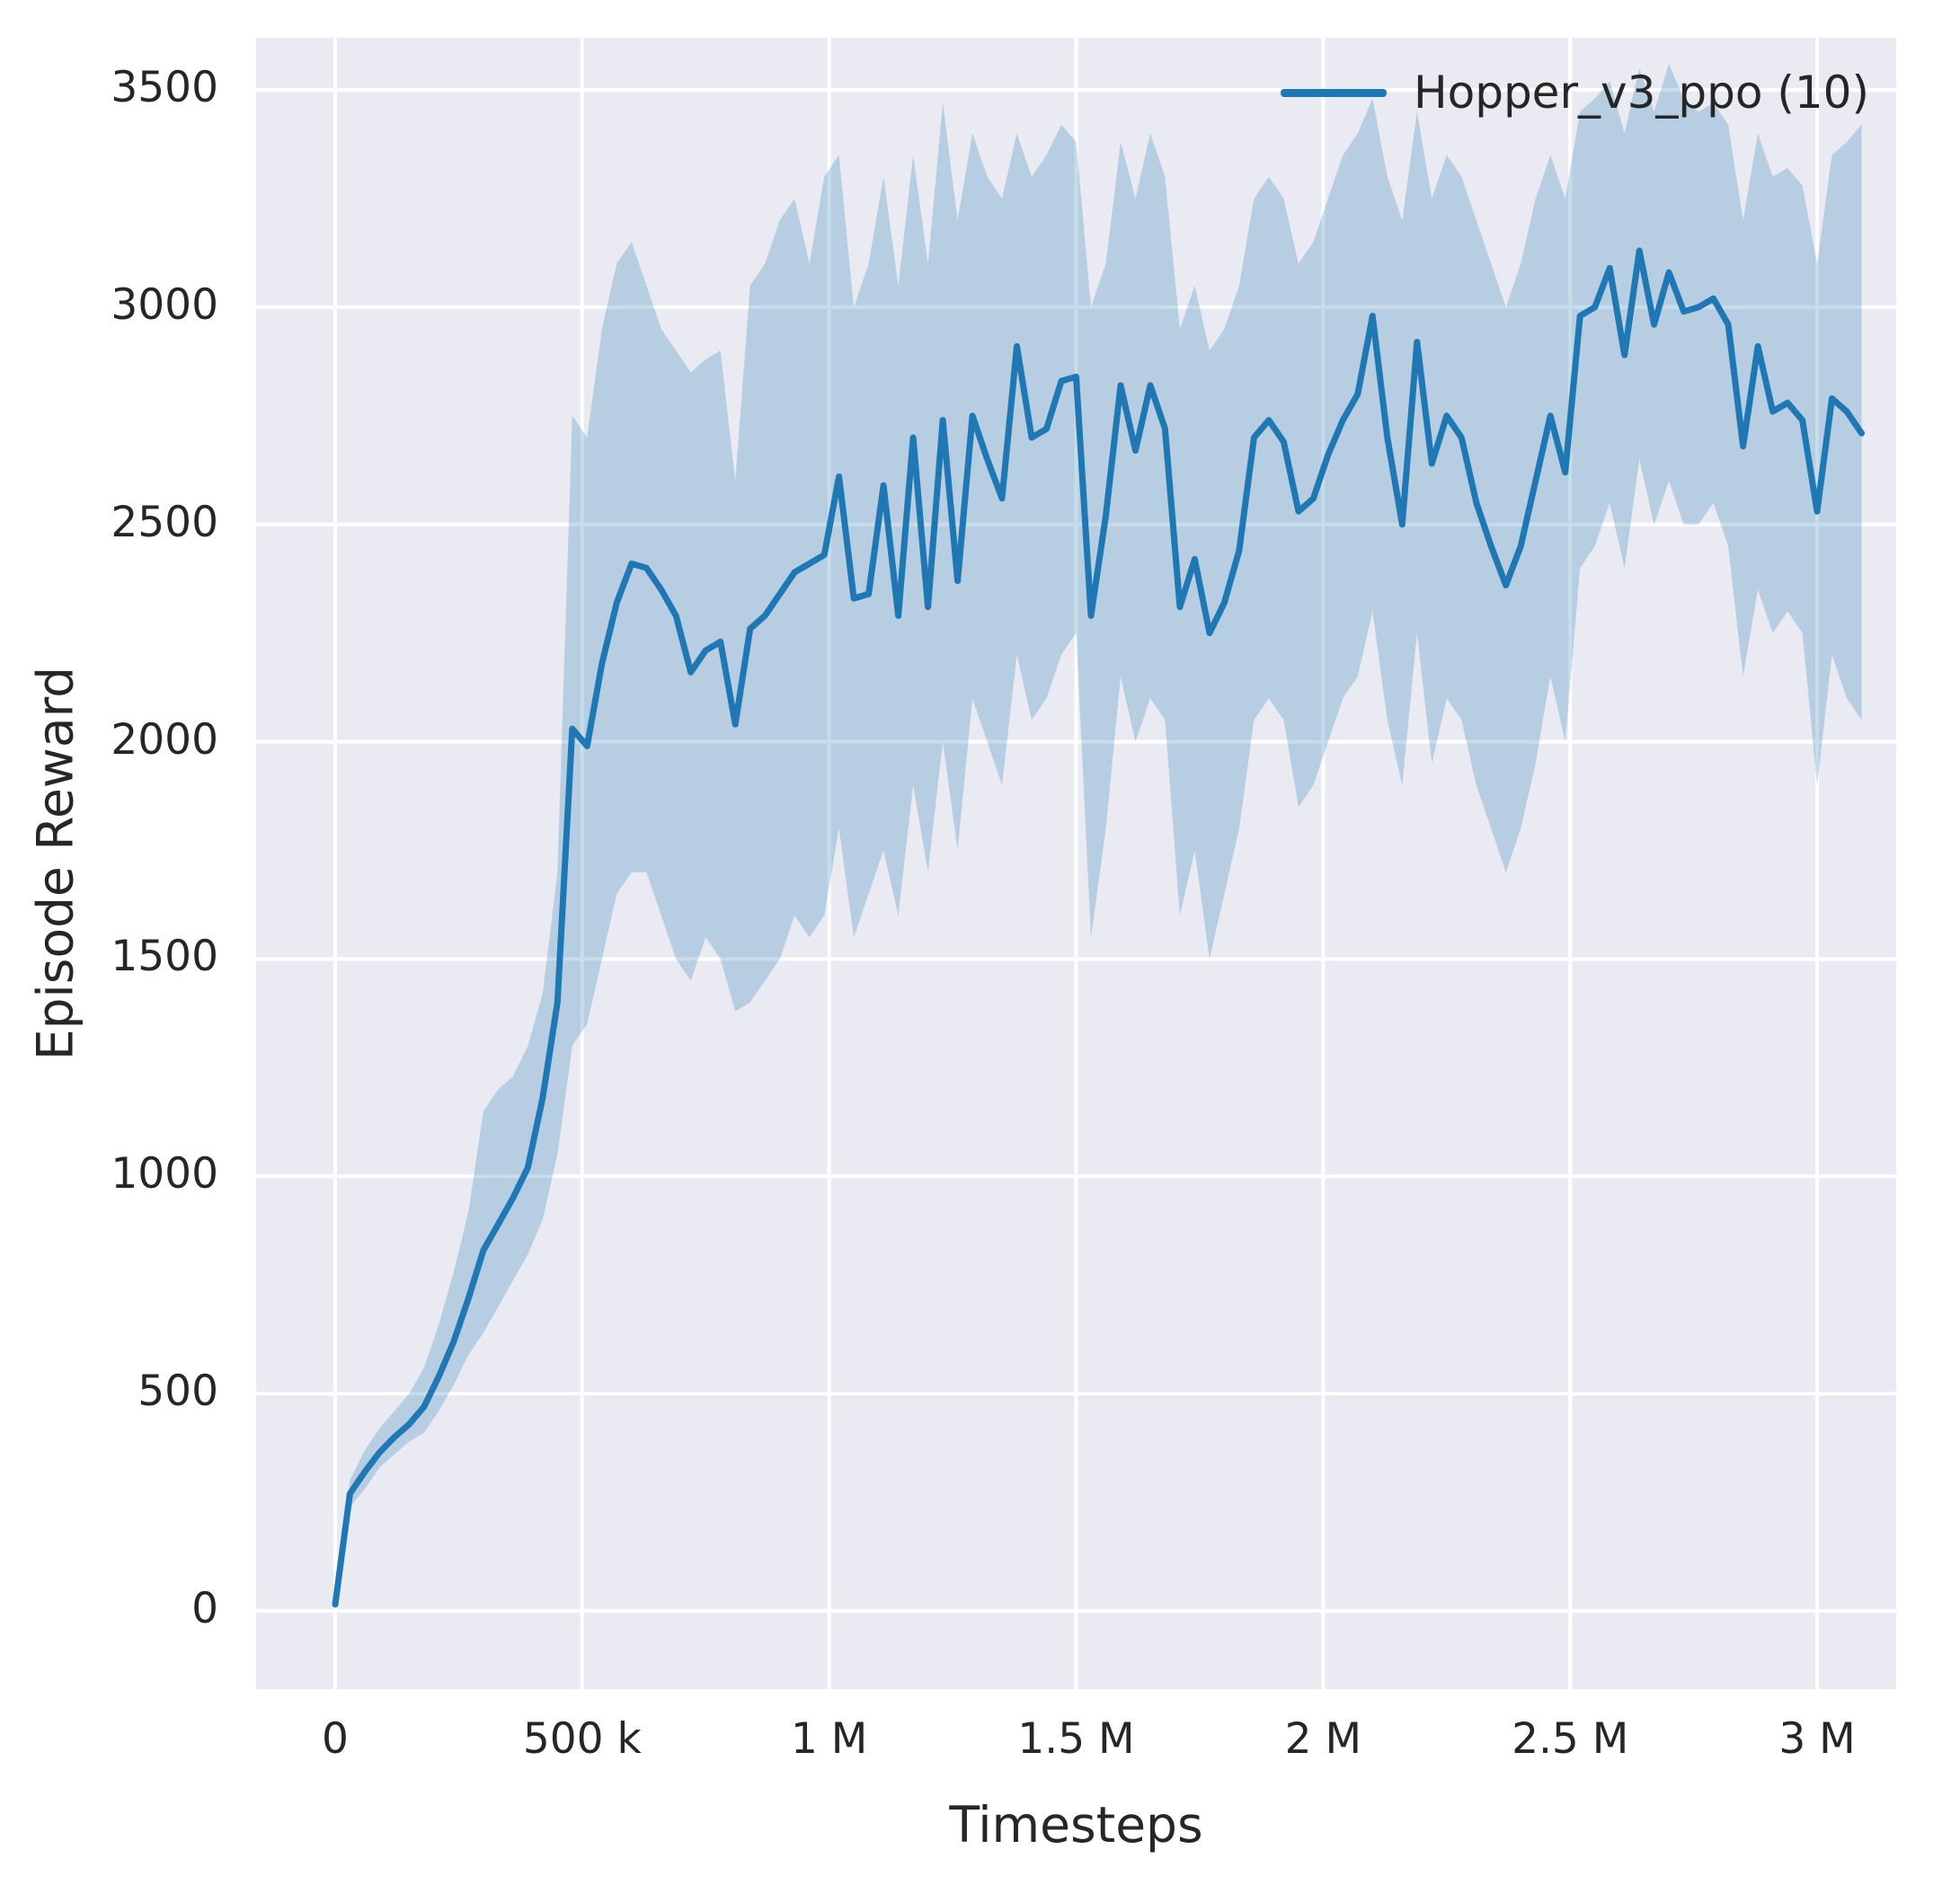  What do you see at coordinates (1817, 1739) in the screenshot?
I see `x-tick-label: 3 M` at bounding box center [1817, 1739].